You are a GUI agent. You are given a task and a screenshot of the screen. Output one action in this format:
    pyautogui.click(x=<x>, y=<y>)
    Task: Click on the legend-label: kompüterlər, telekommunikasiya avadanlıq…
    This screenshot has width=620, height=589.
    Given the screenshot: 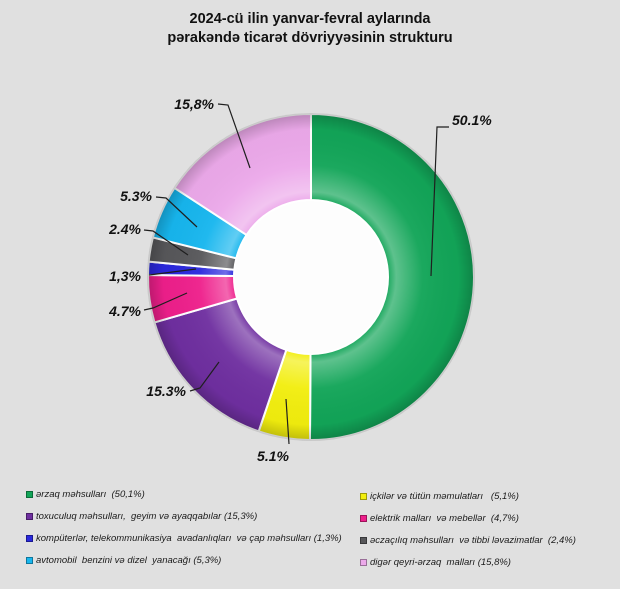 What is the action you would take?
    pyautogui.click(x=189, y=538)
    